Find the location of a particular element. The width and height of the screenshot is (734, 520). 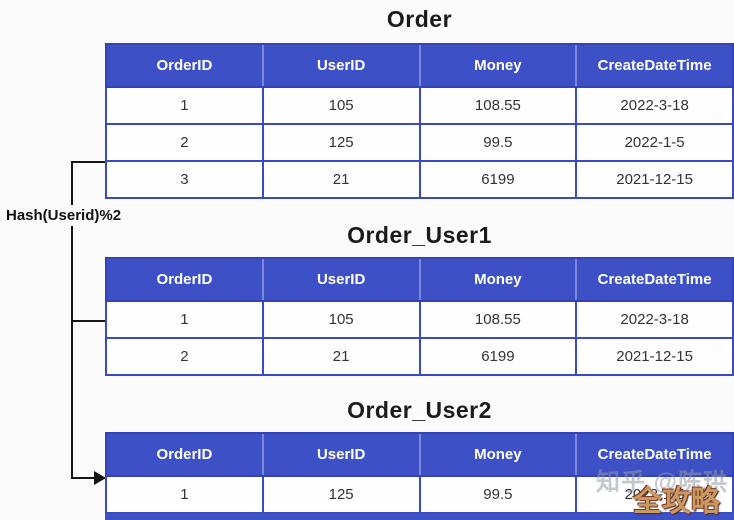

connector-vertical-line is located at coordinates (72, 319).